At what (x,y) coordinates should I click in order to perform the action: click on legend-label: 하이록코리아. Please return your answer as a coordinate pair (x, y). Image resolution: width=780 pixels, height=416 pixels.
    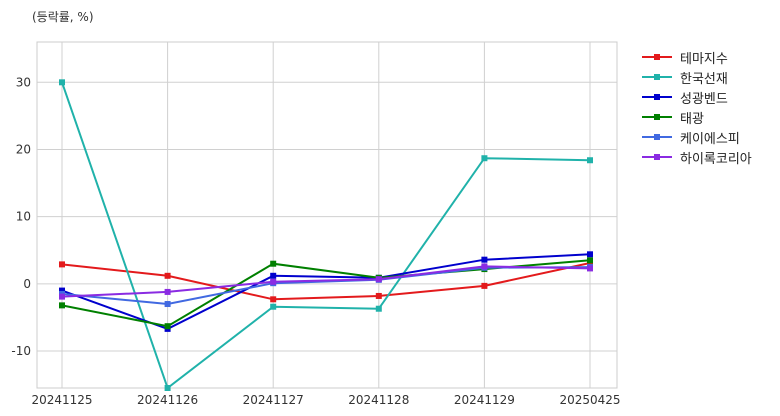
    Looking at the image, I should click on (716, 159).